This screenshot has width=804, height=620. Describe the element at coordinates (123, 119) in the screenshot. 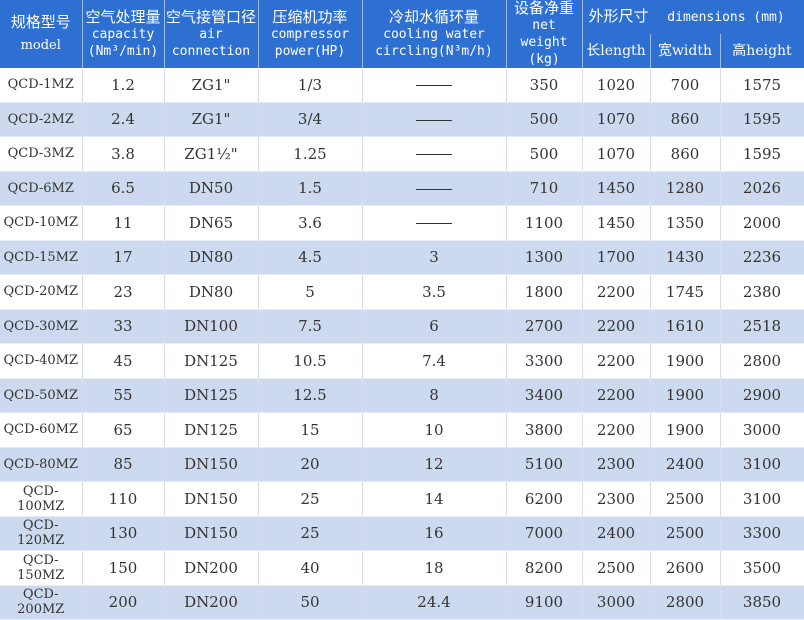

I see `cell-capacity: 2.4` at that location.